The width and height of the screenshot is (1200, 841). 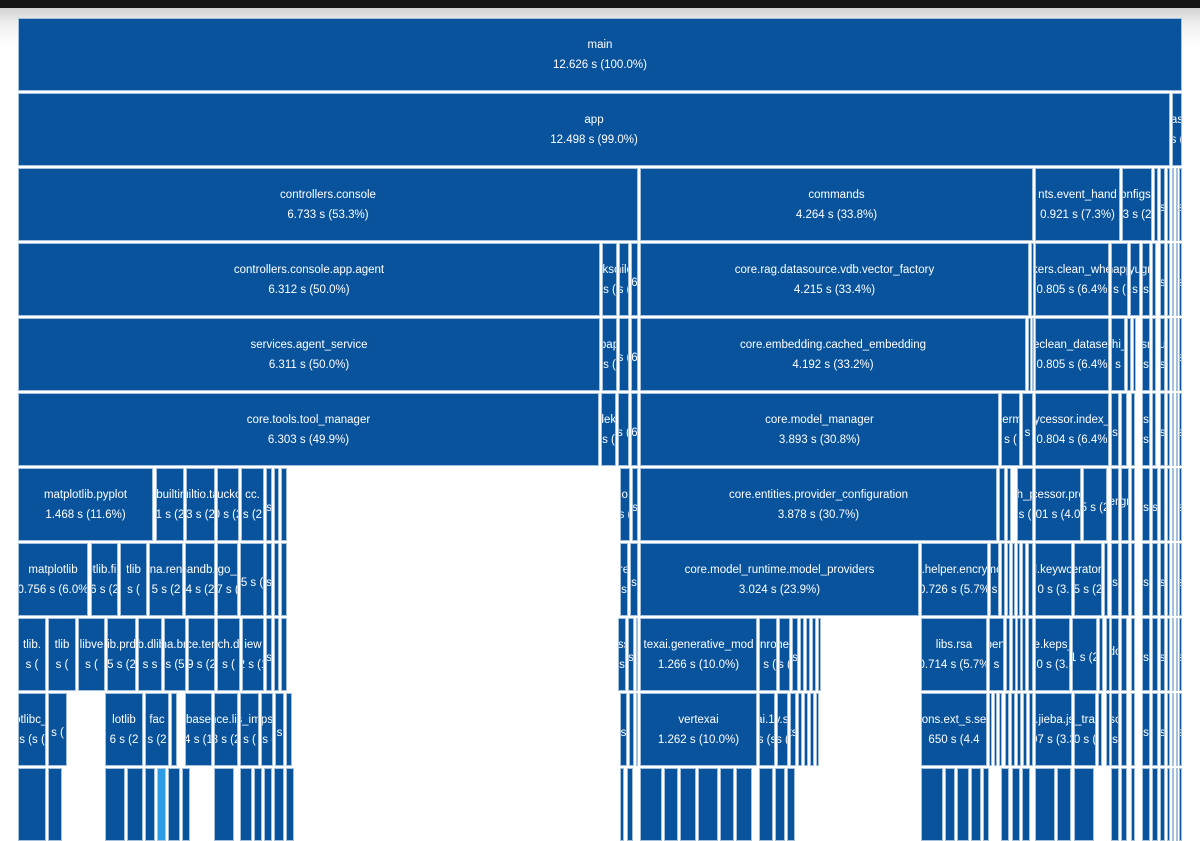 I want to click on flame-cell: as s (, so click(x=1177, y=129).